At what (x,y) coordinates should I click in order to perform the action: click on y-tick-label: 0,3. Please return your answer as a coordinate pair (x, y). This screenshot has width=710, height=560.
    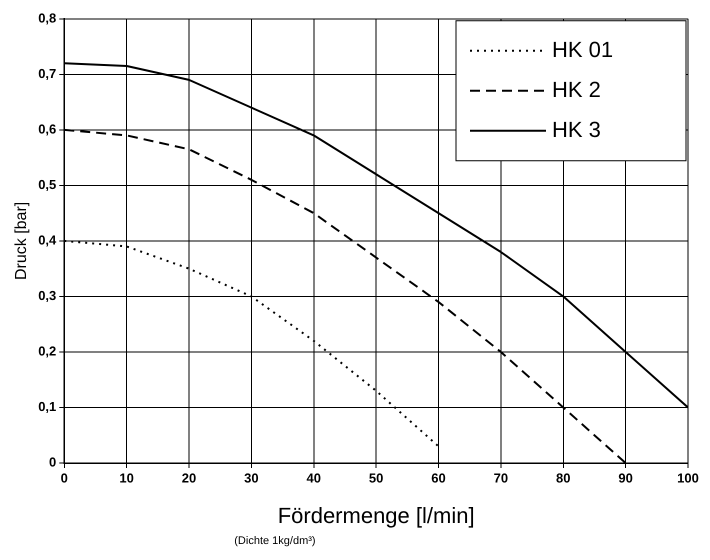
    Looking at the image, I should click on (47, 296).